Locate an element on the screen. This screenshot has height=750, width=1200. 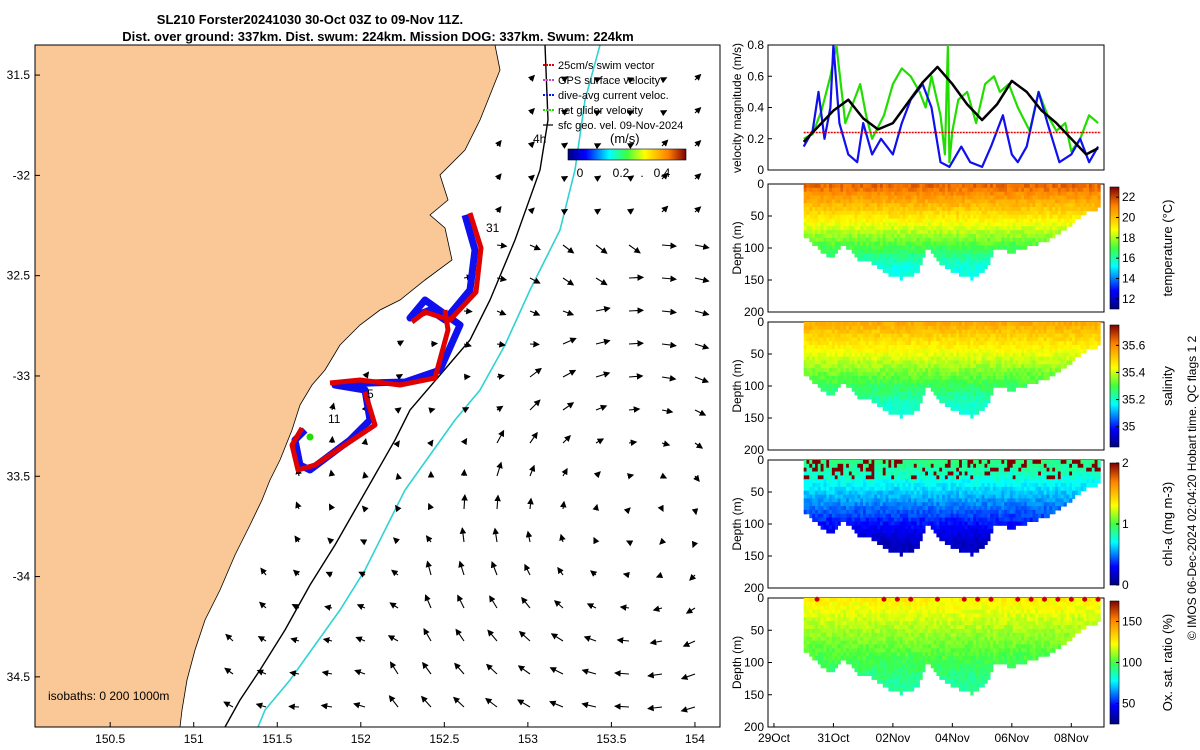
colorbar-tick-label: 35 is located at coordinates (1129, 427).